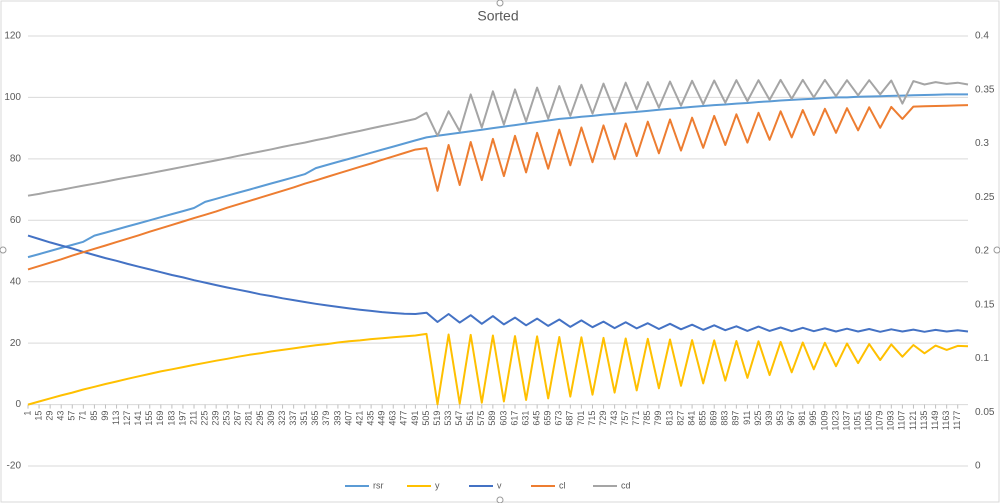 The width and height of the screenshot is (1000, 503). What do you see at coordinates (603, 418) in the screenshot?
I see `x-tick-label: 729` at bounding box center [603, 418].